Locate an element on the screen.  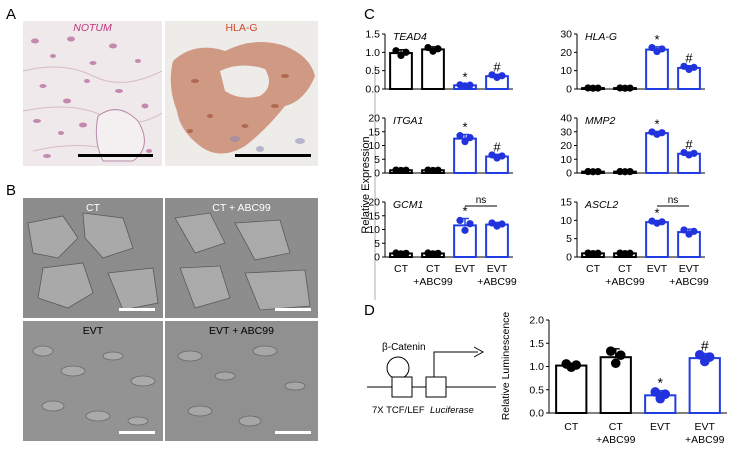
culture-image-evt: EVT is located at coordinates (93, 381).